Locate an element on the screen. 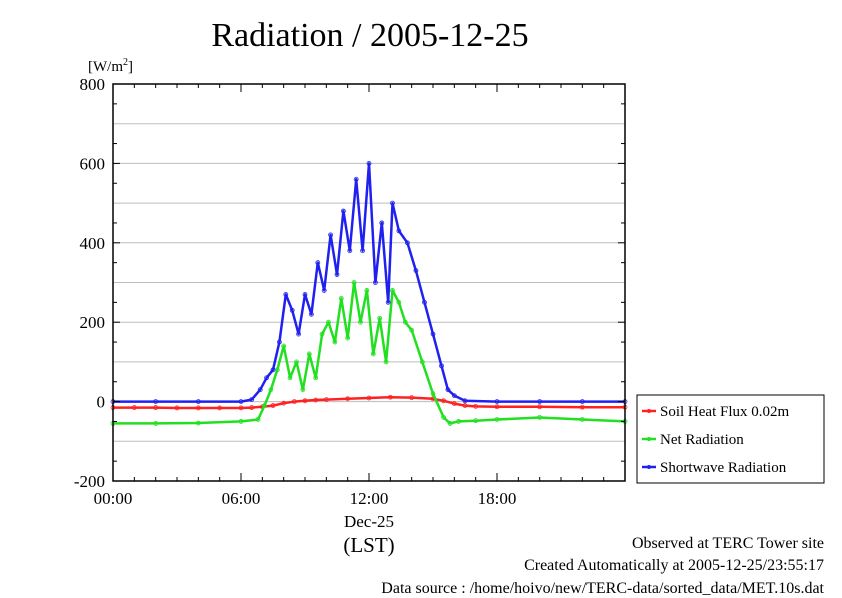 Image resolution: width=842 pixels, height=598 pixels. y-axis-unit: [W/m2] is located at coordinates (110, 66).